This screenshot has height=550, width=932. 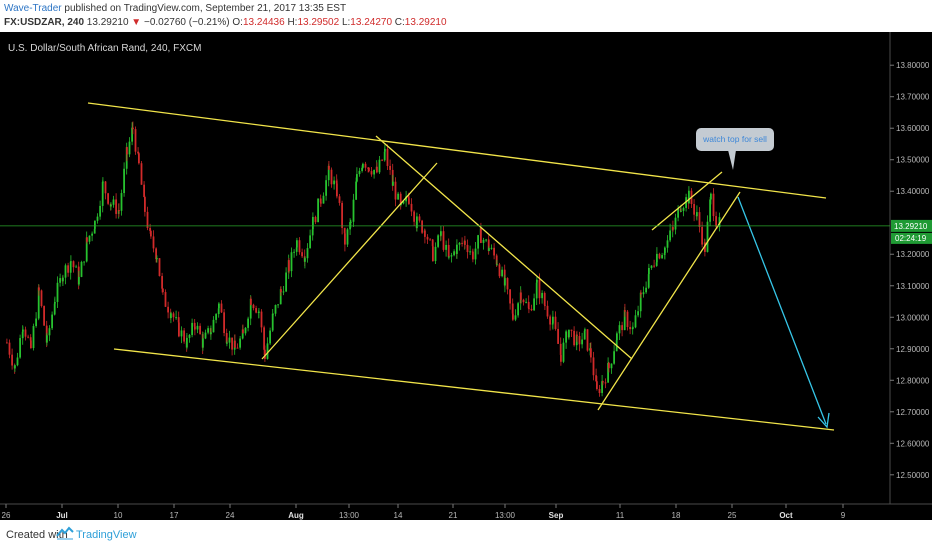 I want to click on wedge-lower-line, so click(x=669, y=301).